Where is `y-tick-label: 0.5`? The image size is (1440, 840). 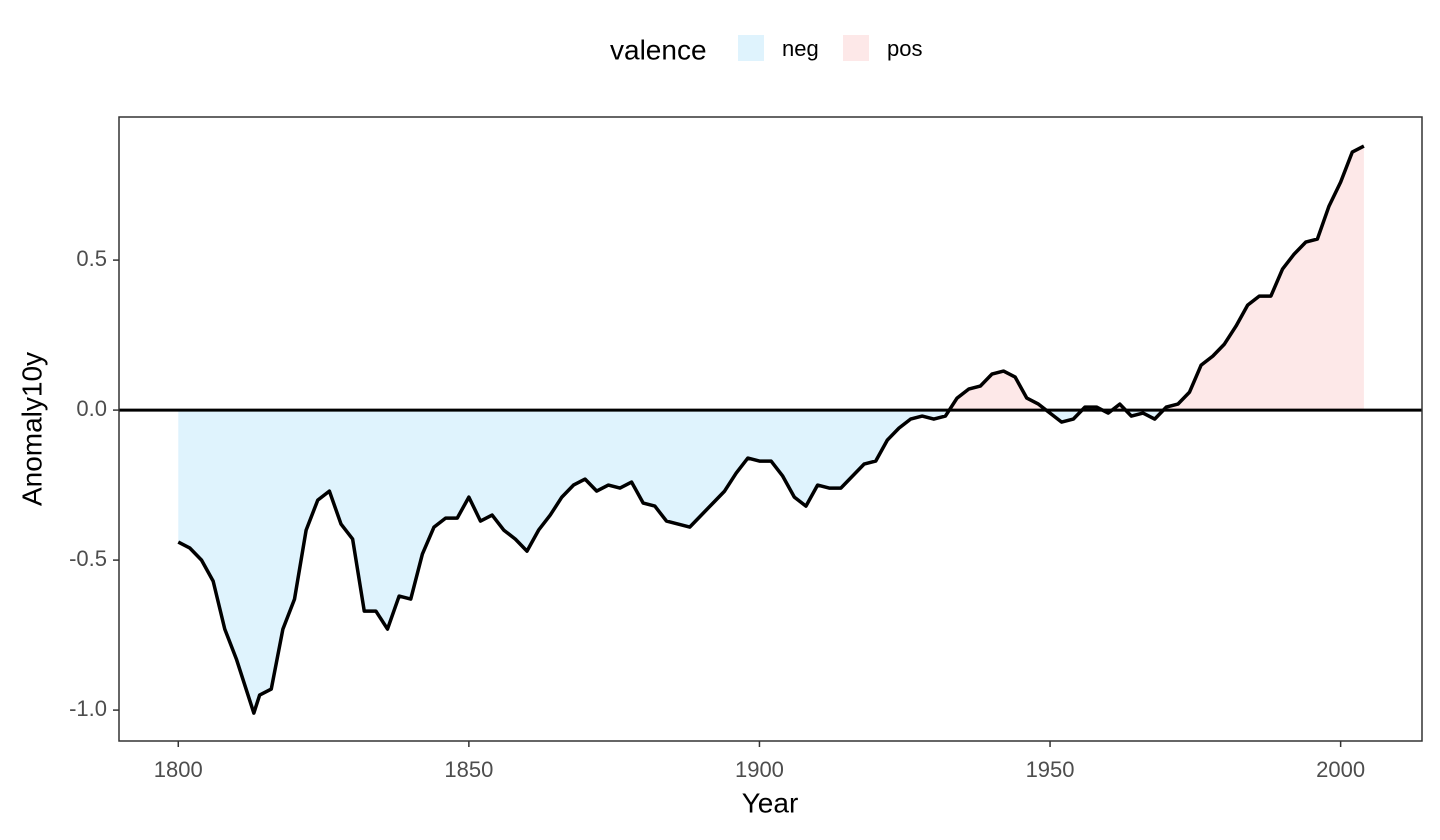
y-tick-label: 0.5 is located at coordinates (91, 258).